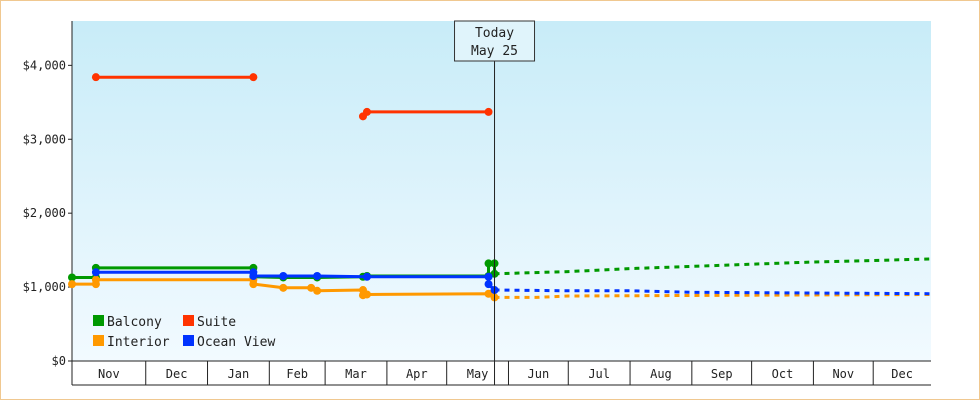  I want to click on legend-label: Interior, so click(138, 342).